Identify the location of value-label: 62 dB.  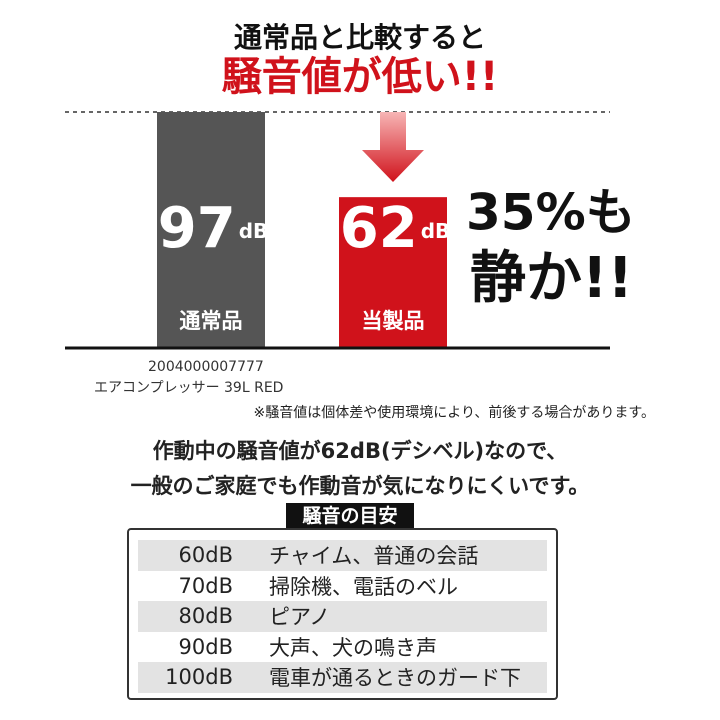
(395, 228).